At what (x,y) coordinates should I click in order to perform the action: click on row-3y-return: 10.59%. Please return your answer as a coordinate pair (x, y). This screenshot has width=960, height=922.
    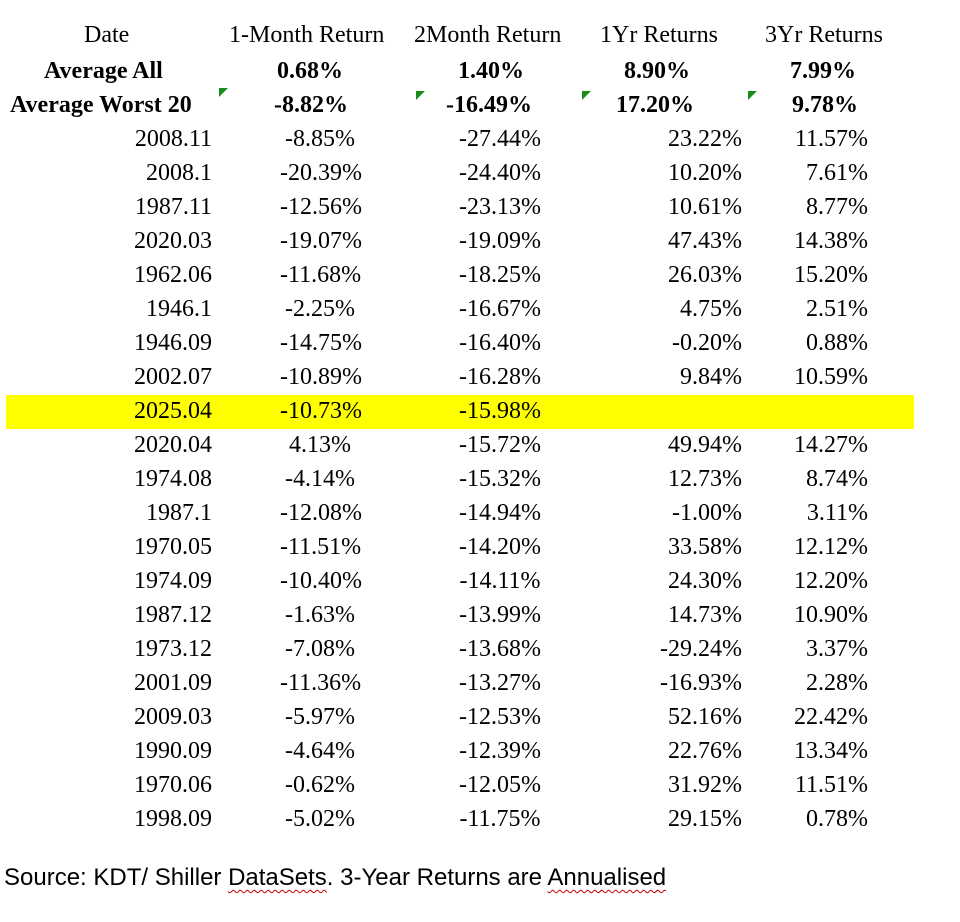
    Looking at the image, I should click on (831, 377).